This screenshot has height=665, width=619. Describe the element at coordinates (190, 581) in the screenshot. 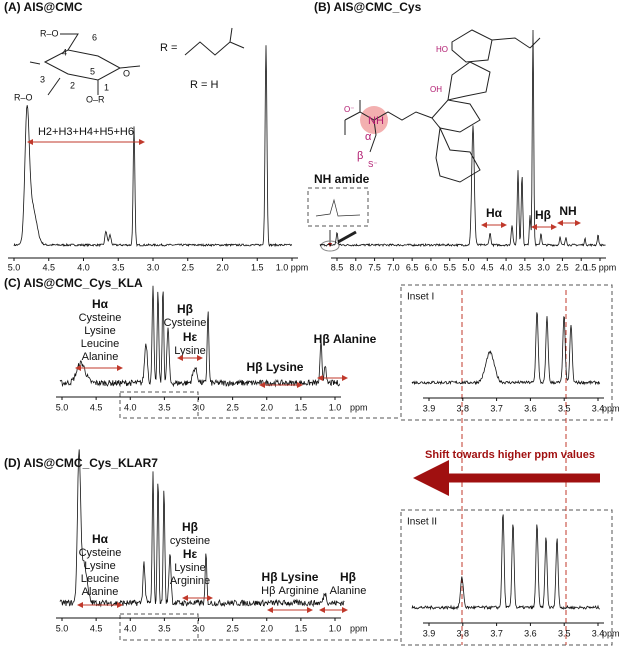

I see `annotation: Arginine` at that location.